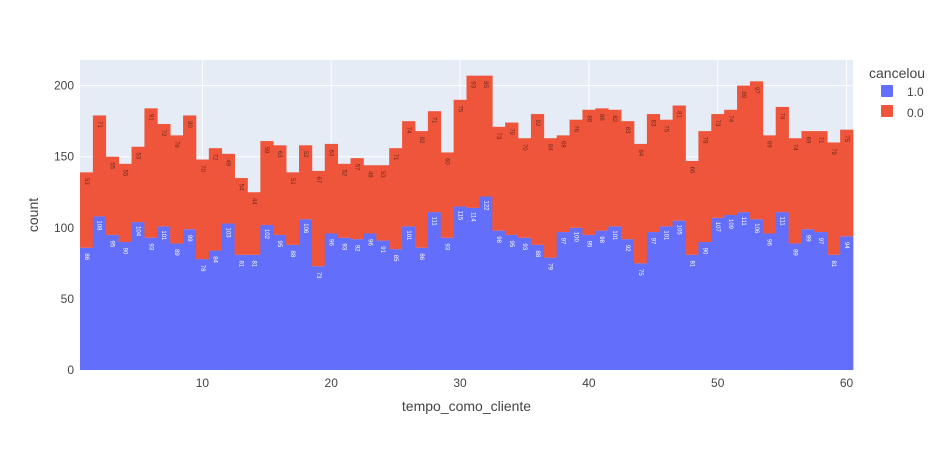  What do you see at coordinates (897, 92) in the screenshot?
I see `legend: cancelou 1.0 0.0` at bounding box center [897, 92].